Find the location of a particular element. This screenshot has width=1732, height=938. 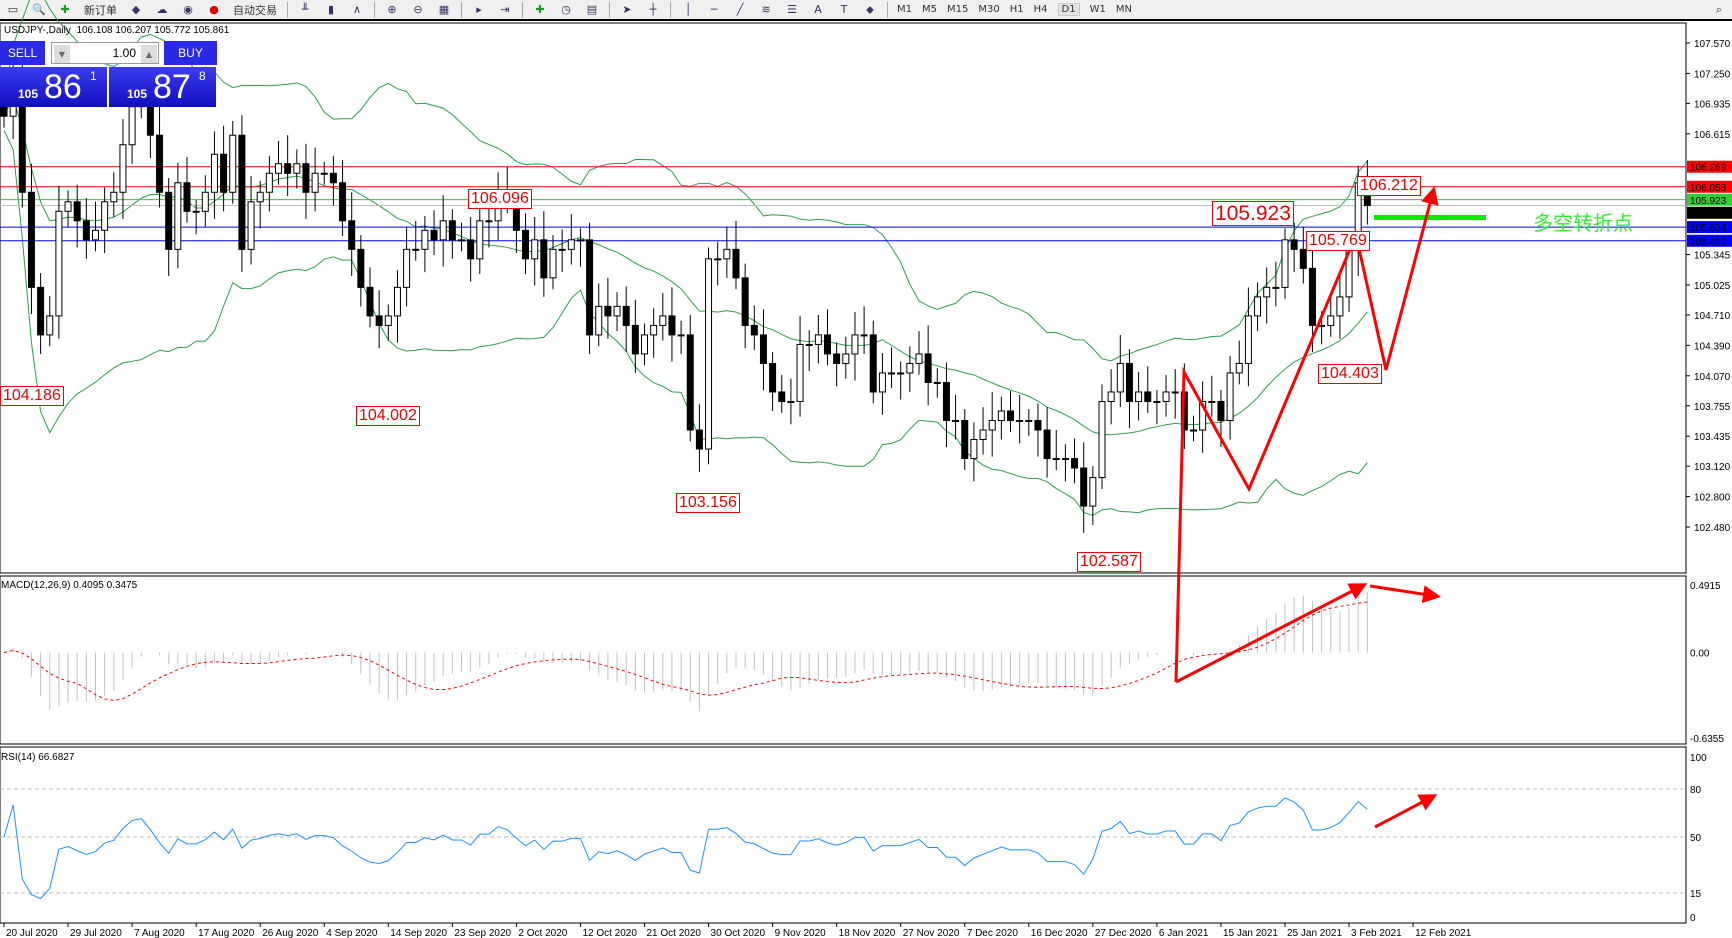

menu-icon: ▭ is located at coordinates (13, 9).